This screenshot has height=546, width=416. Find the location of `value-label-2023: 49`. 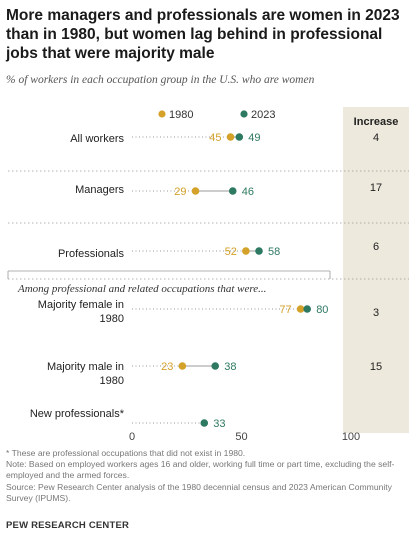

value-label-2023: 49 is located at coordinates (254, 138).